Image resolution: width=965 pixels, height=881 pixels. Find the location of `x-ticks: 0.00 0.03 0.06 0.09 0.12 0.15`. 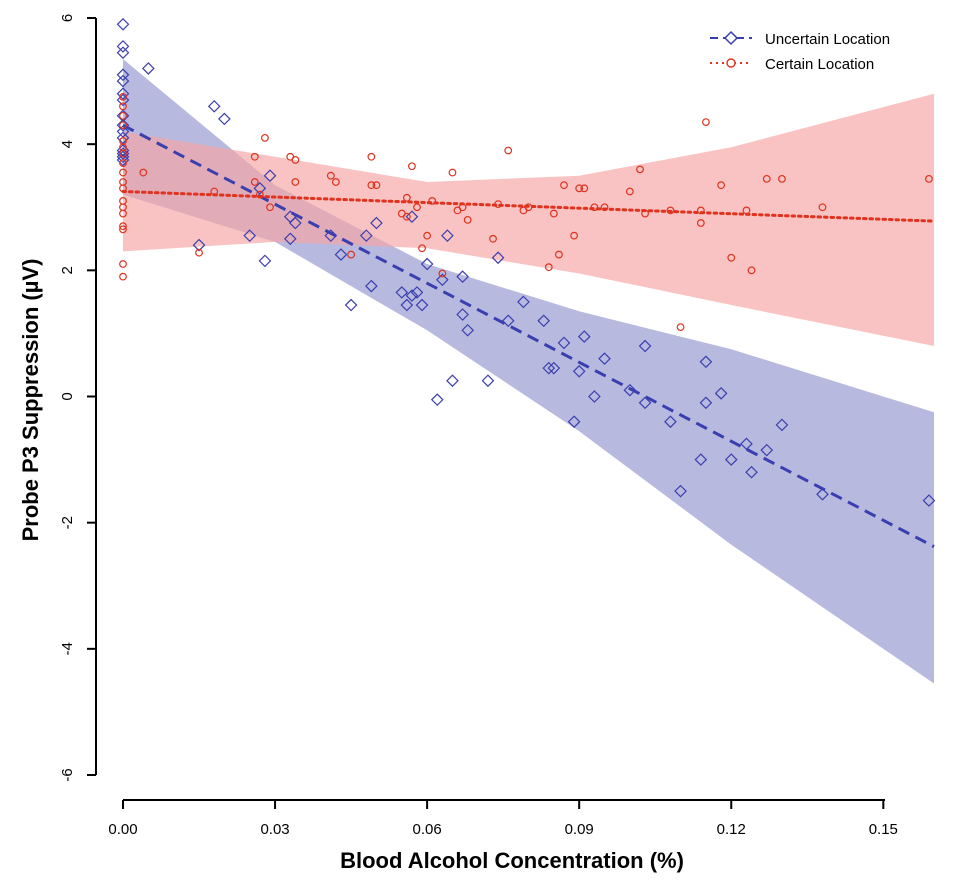

x-ticks: 0.00 0.03 0.06 0.09 0.12 0.15 is located at coordinates (503, 819).